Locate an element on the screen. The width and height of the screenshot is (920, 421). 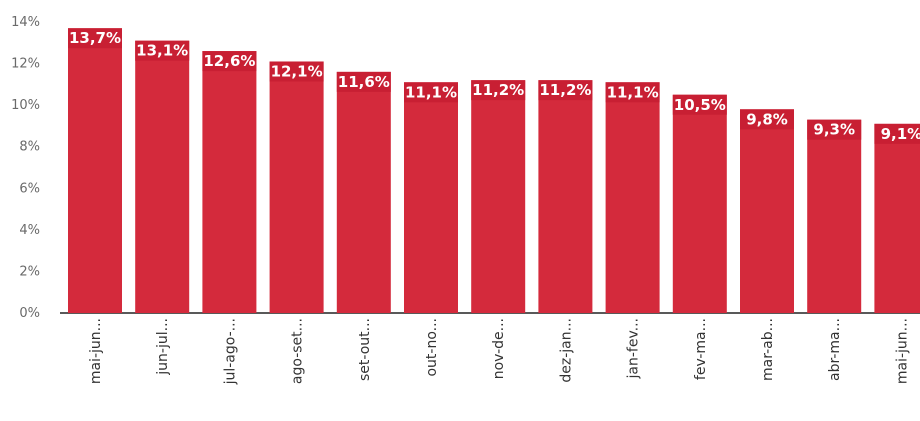
data-label: 13,1% is located at coordinates (162, 51).